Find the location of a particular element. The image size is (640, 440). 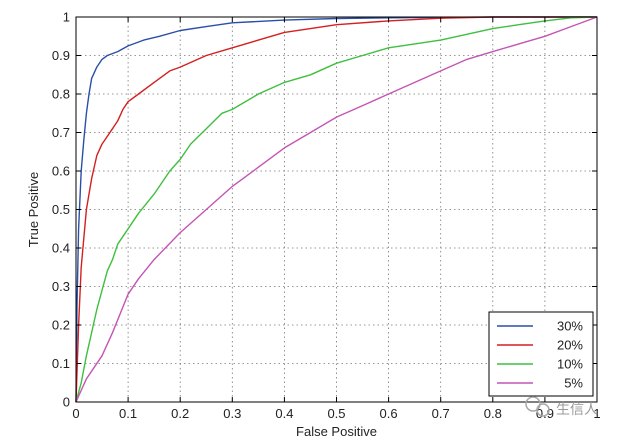

watermark: 生信人 is located at coordinates (561, 407).